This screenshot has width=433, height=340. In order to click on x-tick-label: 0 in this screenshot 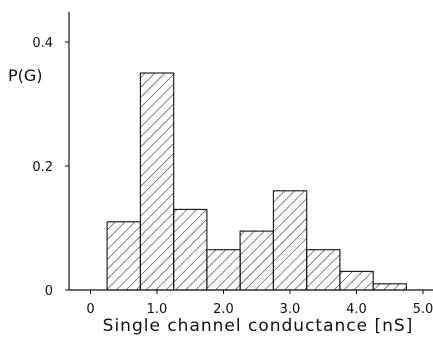, I will do `click(90, 309)`.